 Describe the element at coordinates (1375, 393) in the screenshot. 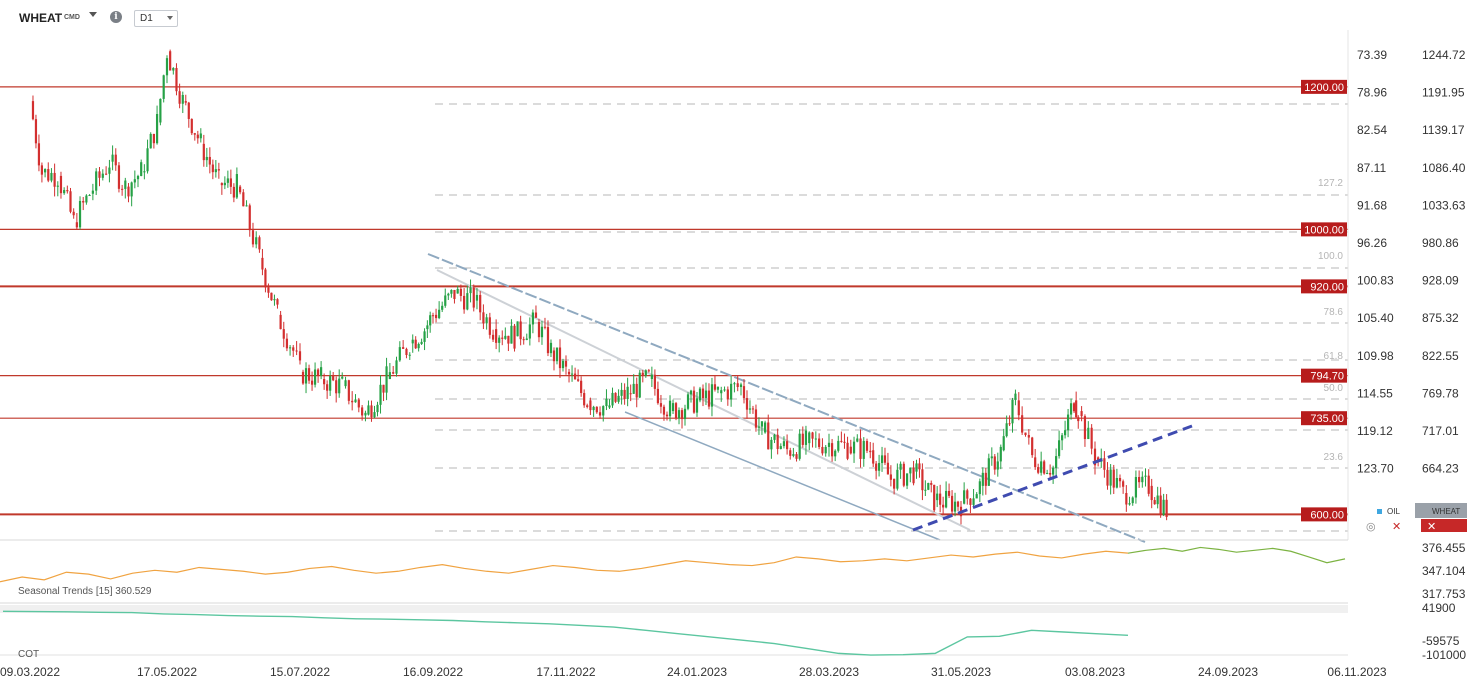

I see `oil-tick-label: 114.55` at that location.